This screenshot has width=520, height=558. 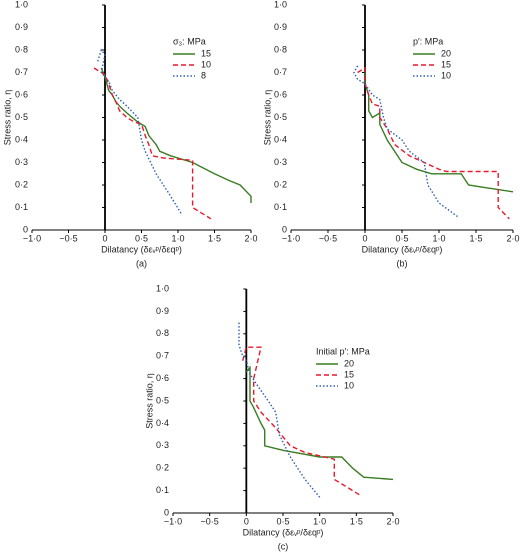 What do you see at coordinates (402, 263) in the screenshot?
I see `panel-label: (b)` at bounding box center [402, 263].